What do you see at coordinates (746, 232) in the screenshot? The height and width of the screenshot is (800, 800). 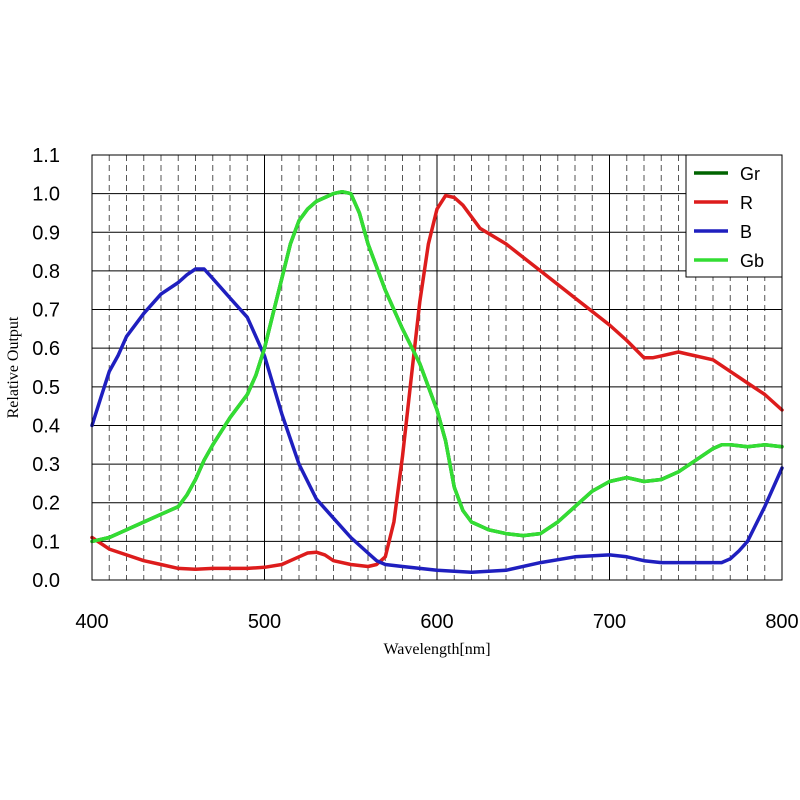 I see `legend-label-b: B` at bounding box center [746, 232].